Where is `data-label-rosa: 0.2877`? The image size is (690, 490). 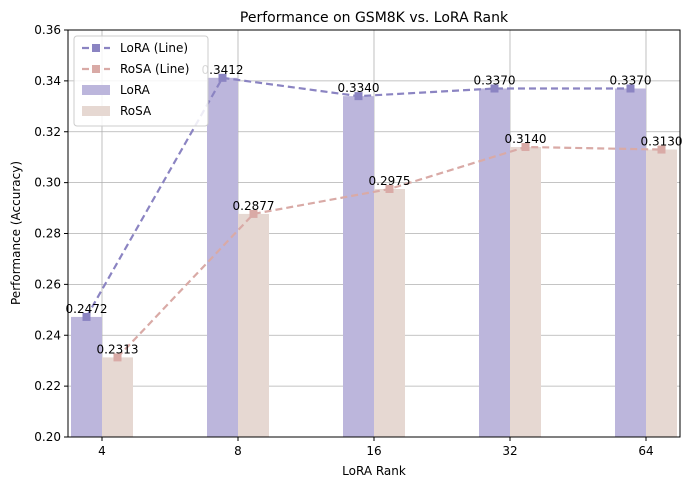 data-label-rosa: 0.2877 is located at coordinates (254, 206).